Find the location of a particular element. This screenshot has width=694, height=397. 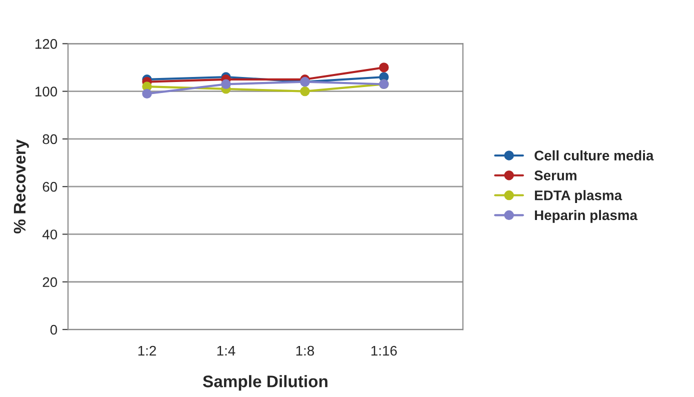

x-tick-label: 1:16 is located at coordinates (384, 351).